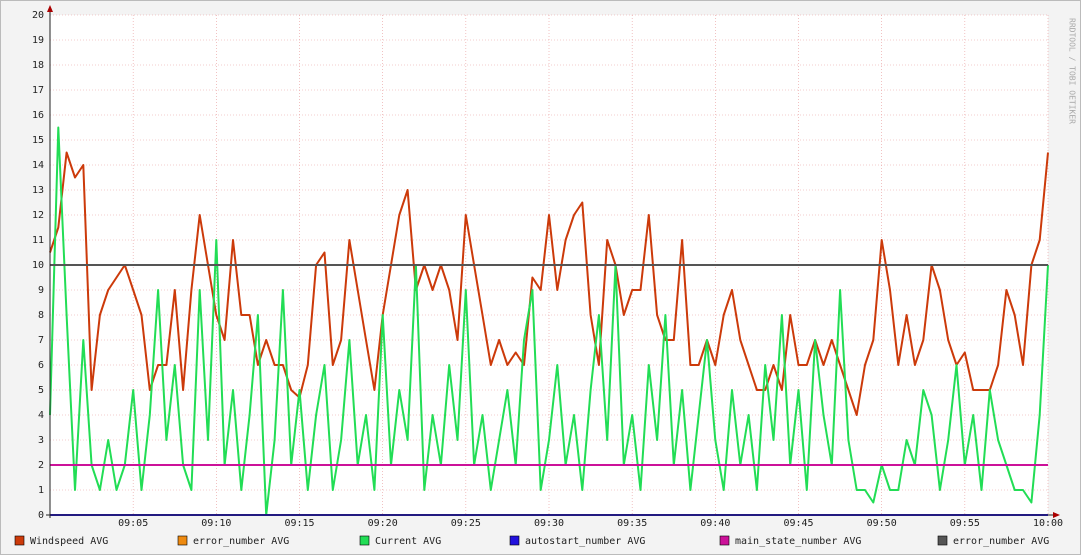 The height and width of the screenshot is (555, 1081). Describe the element at coordinates (882, 523) in the screenshot. I see `x-tick-label: 09:50` at that location.